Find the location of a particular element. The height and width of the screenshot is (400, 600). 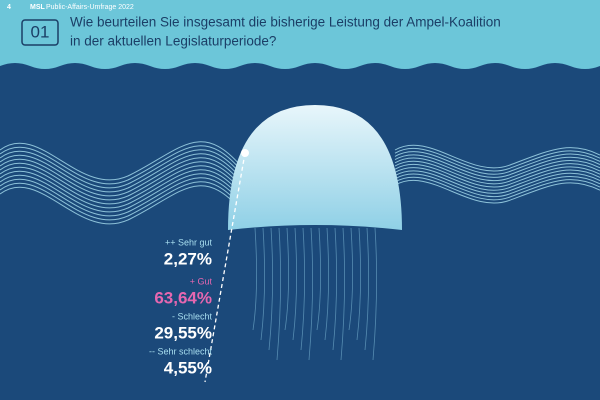

pointer-dot is located at coordinates (245, 153).